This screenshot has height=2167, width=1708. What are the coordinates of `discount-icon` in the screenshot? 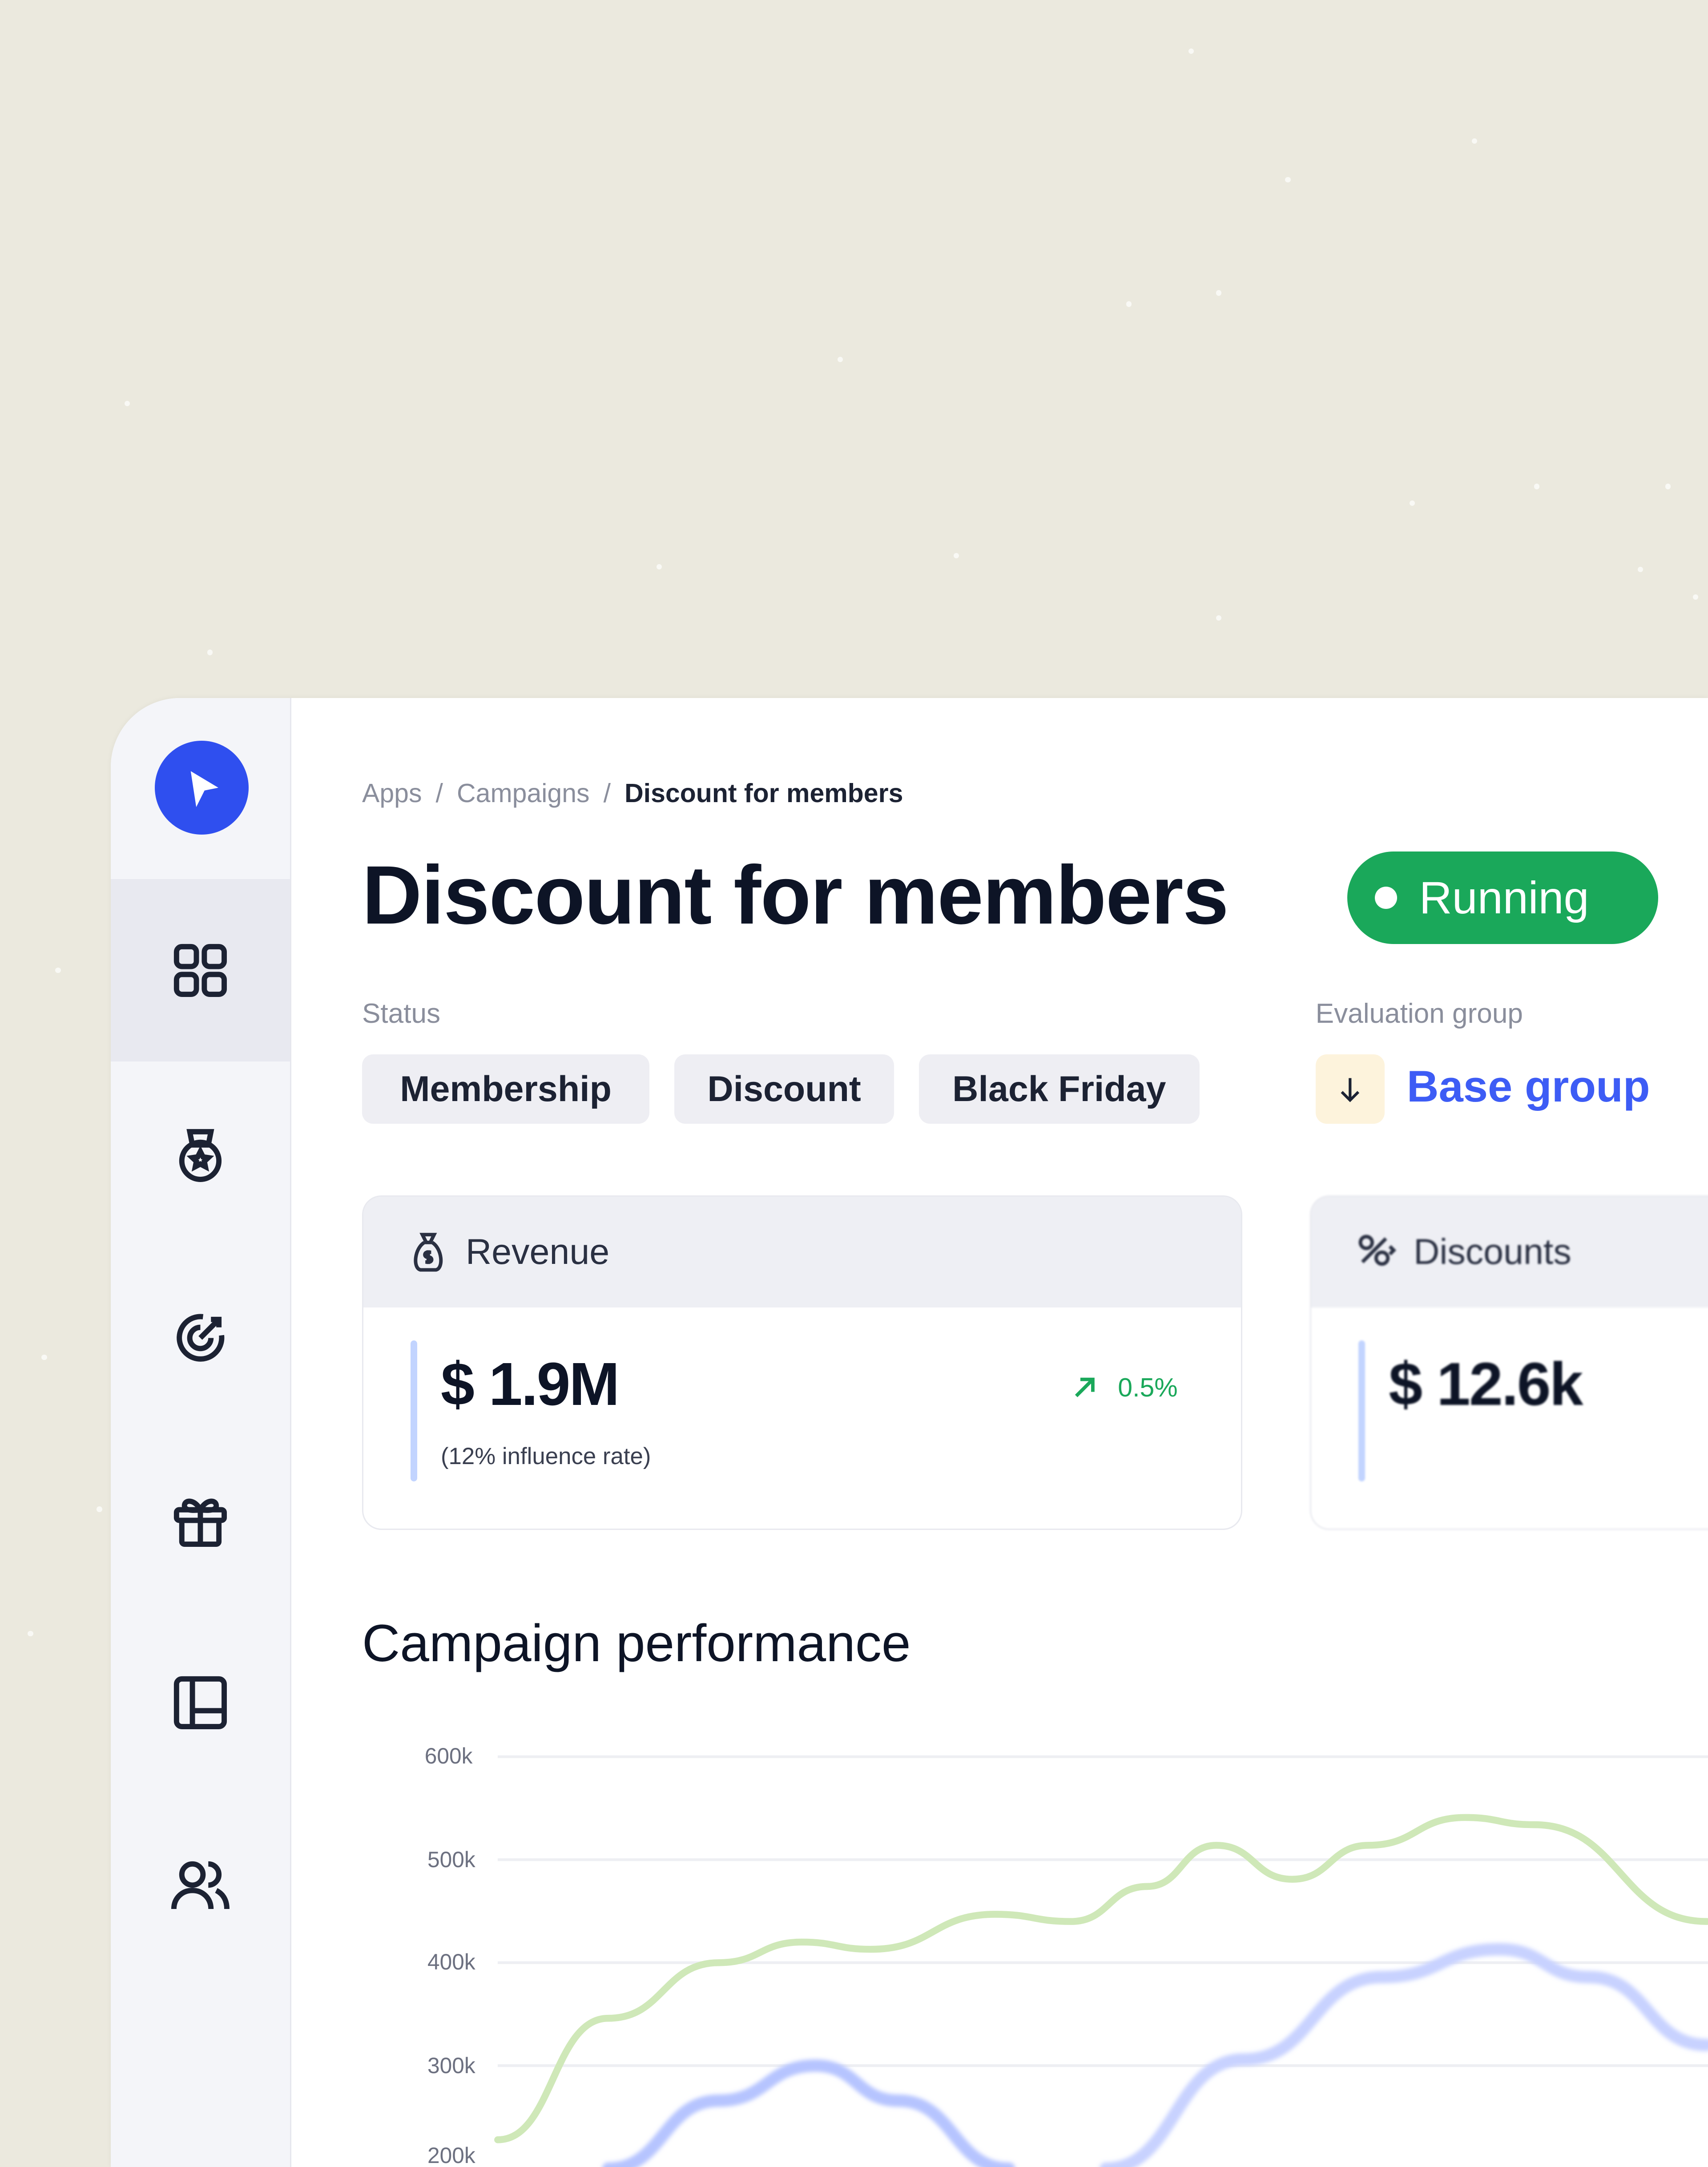 It's located at (1378, 1250).